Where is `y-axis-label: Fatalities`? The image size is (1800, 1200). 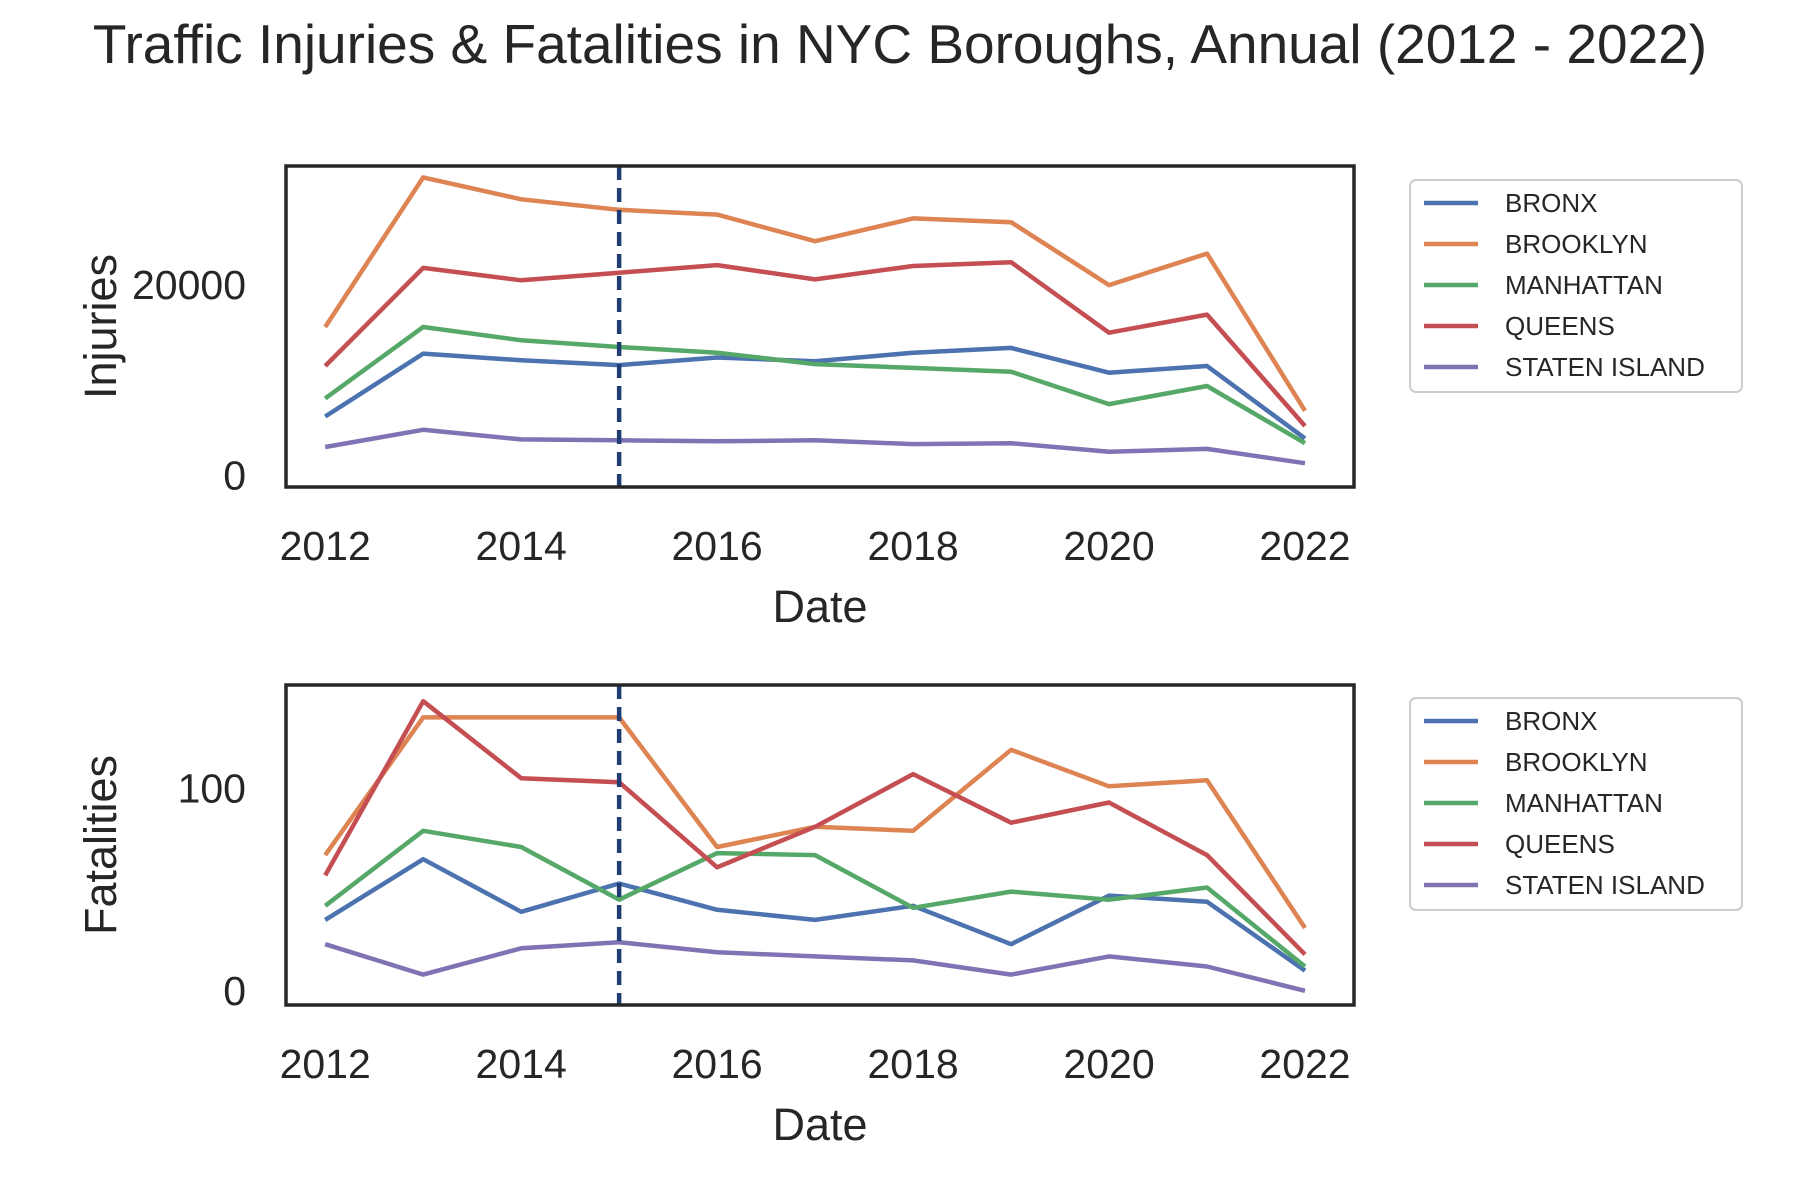
y-axis-label: Fatalities is located at coordinates (100, 845).